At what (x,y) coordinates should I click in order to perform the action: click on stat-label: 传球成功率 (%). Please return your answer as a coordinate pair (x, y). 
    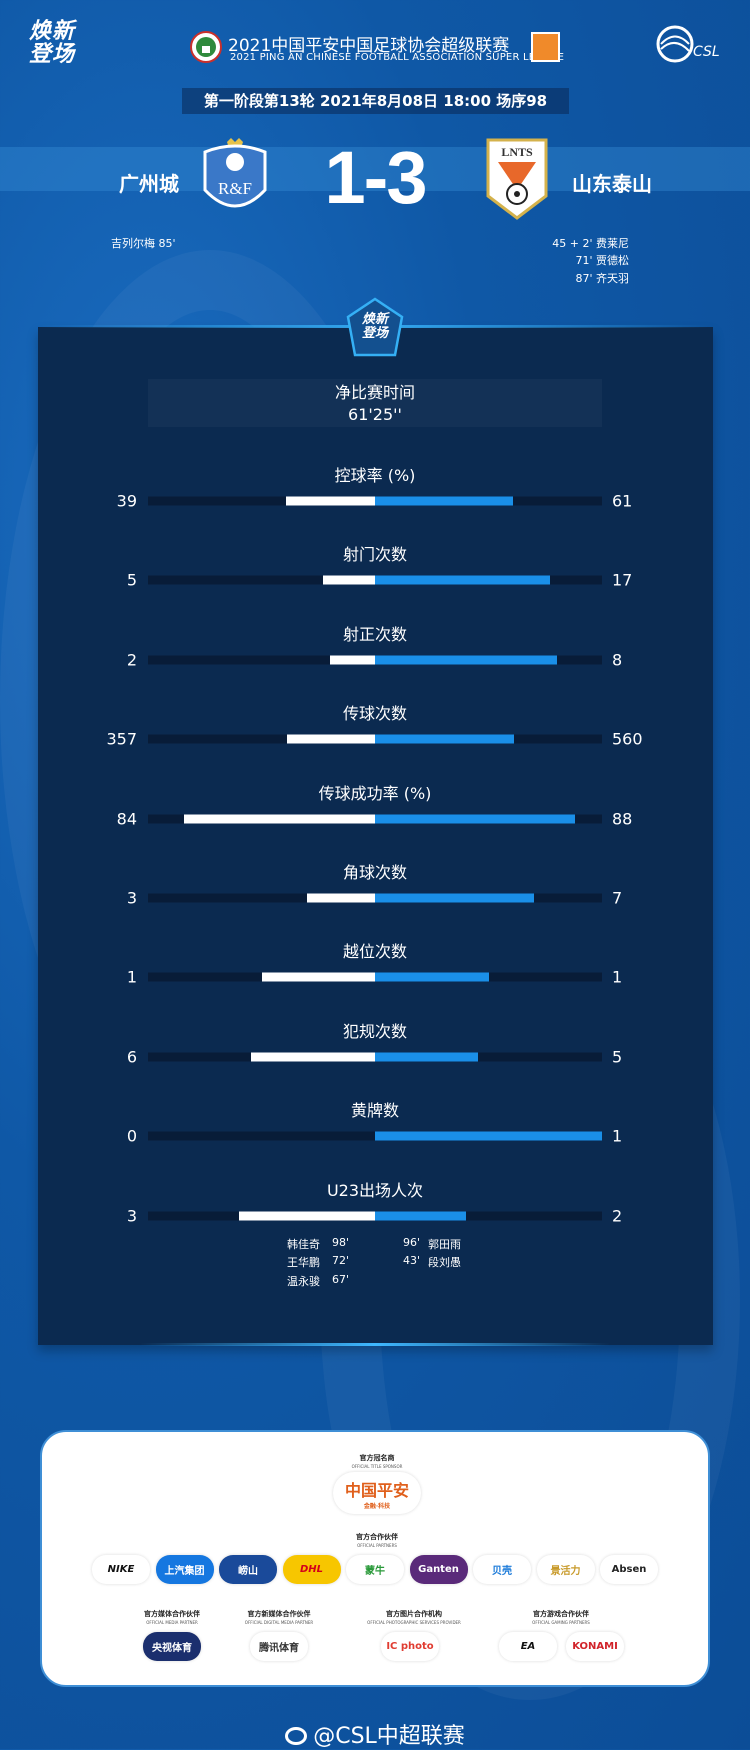
    Looking at the image, I should click on (375, 793).